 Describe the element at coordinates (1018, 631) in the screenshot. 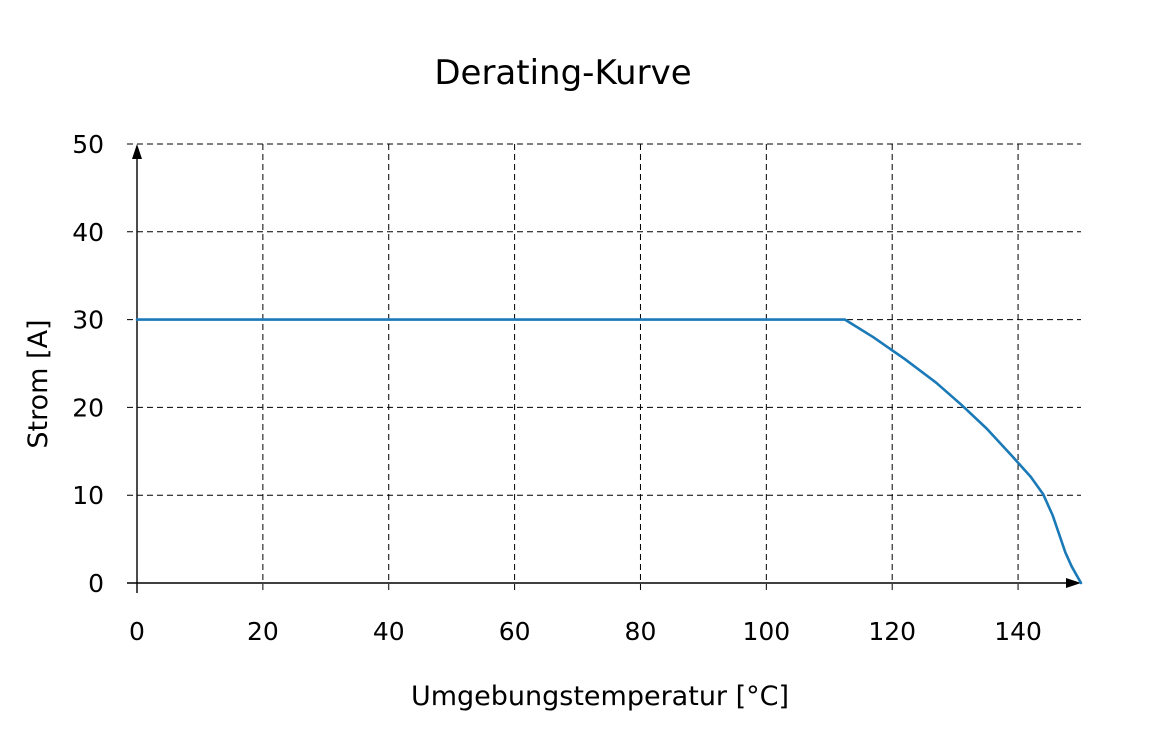

I see `x-tick-label-140: 140` at that location.